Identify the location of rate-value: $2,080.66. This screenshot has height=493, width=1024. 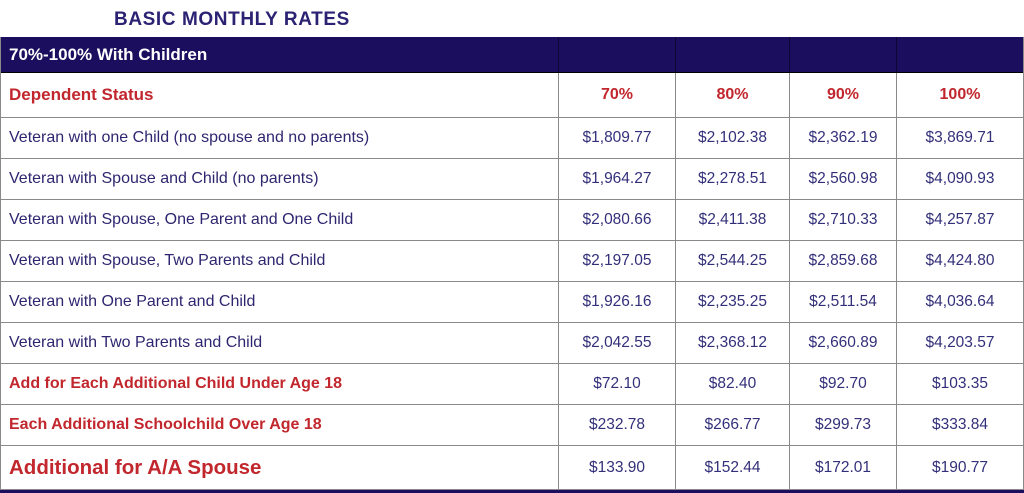
(616, 220).